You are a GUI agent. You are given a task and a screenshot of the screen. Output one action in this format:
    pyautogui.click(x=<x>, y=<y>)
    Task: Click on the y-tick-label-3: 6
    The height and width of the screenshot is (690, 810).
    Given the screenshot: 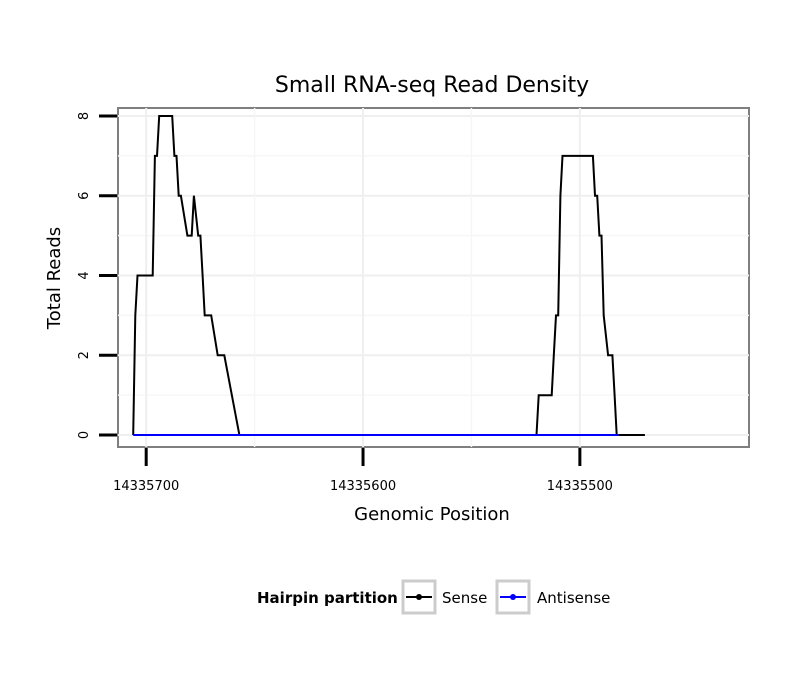 What is the action you would take?
    pyautogui.click(x=84, y=196)
    